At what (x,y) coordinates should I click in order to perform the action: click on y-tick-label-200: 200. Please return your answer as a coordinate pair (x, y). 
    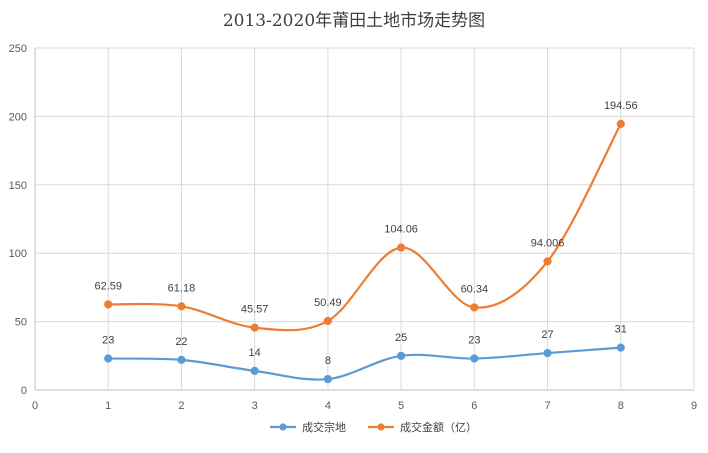
    Looking at the image, I should click on (18, 117).